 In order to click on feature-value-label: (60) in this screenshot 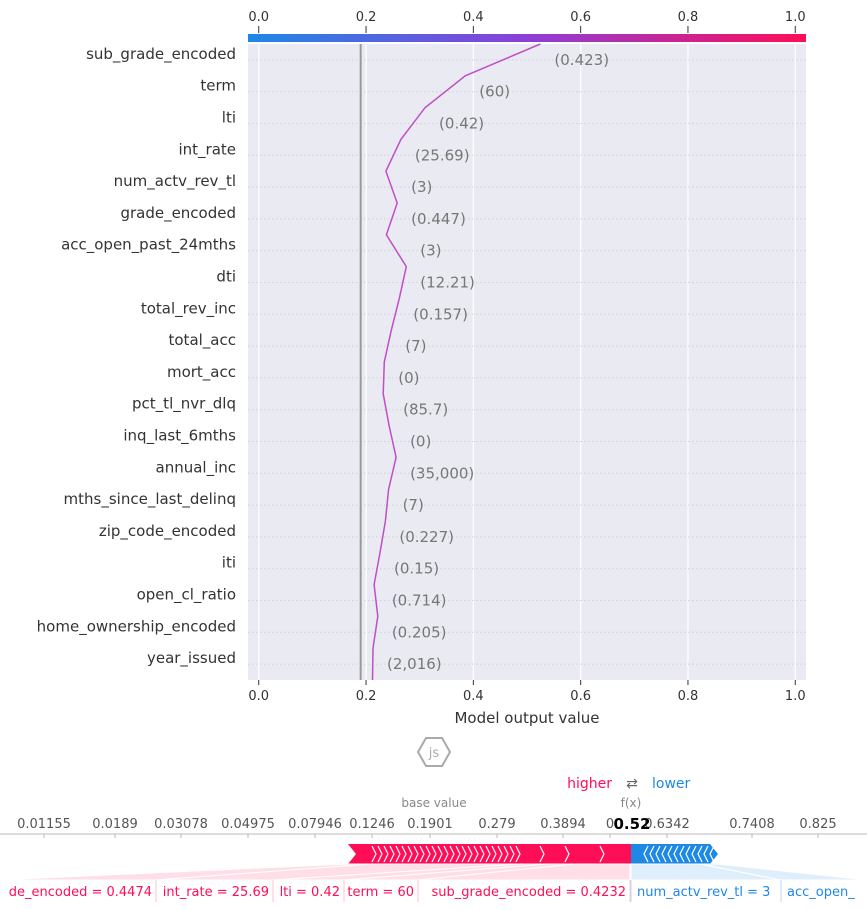, I will do `click(494, 92)`.